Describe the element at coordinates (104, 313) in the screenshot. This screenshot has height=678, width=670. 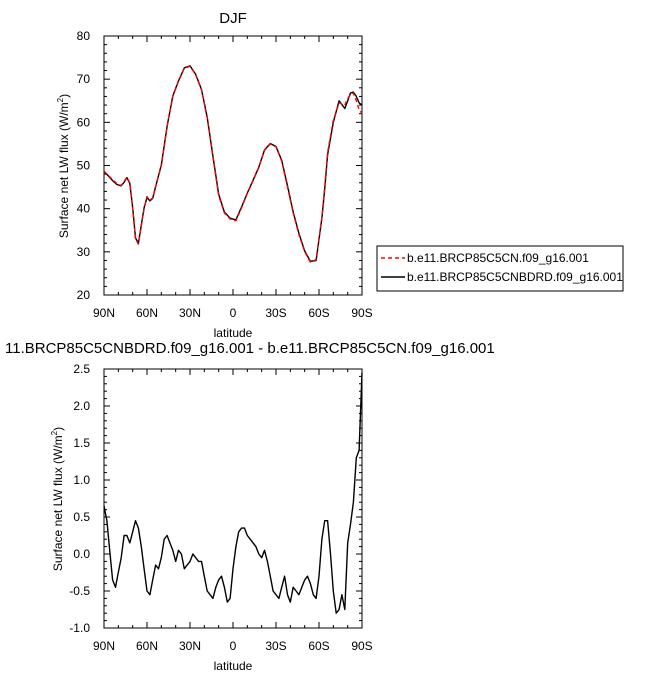
I see `top-x-tick-label: 90N` at that location.